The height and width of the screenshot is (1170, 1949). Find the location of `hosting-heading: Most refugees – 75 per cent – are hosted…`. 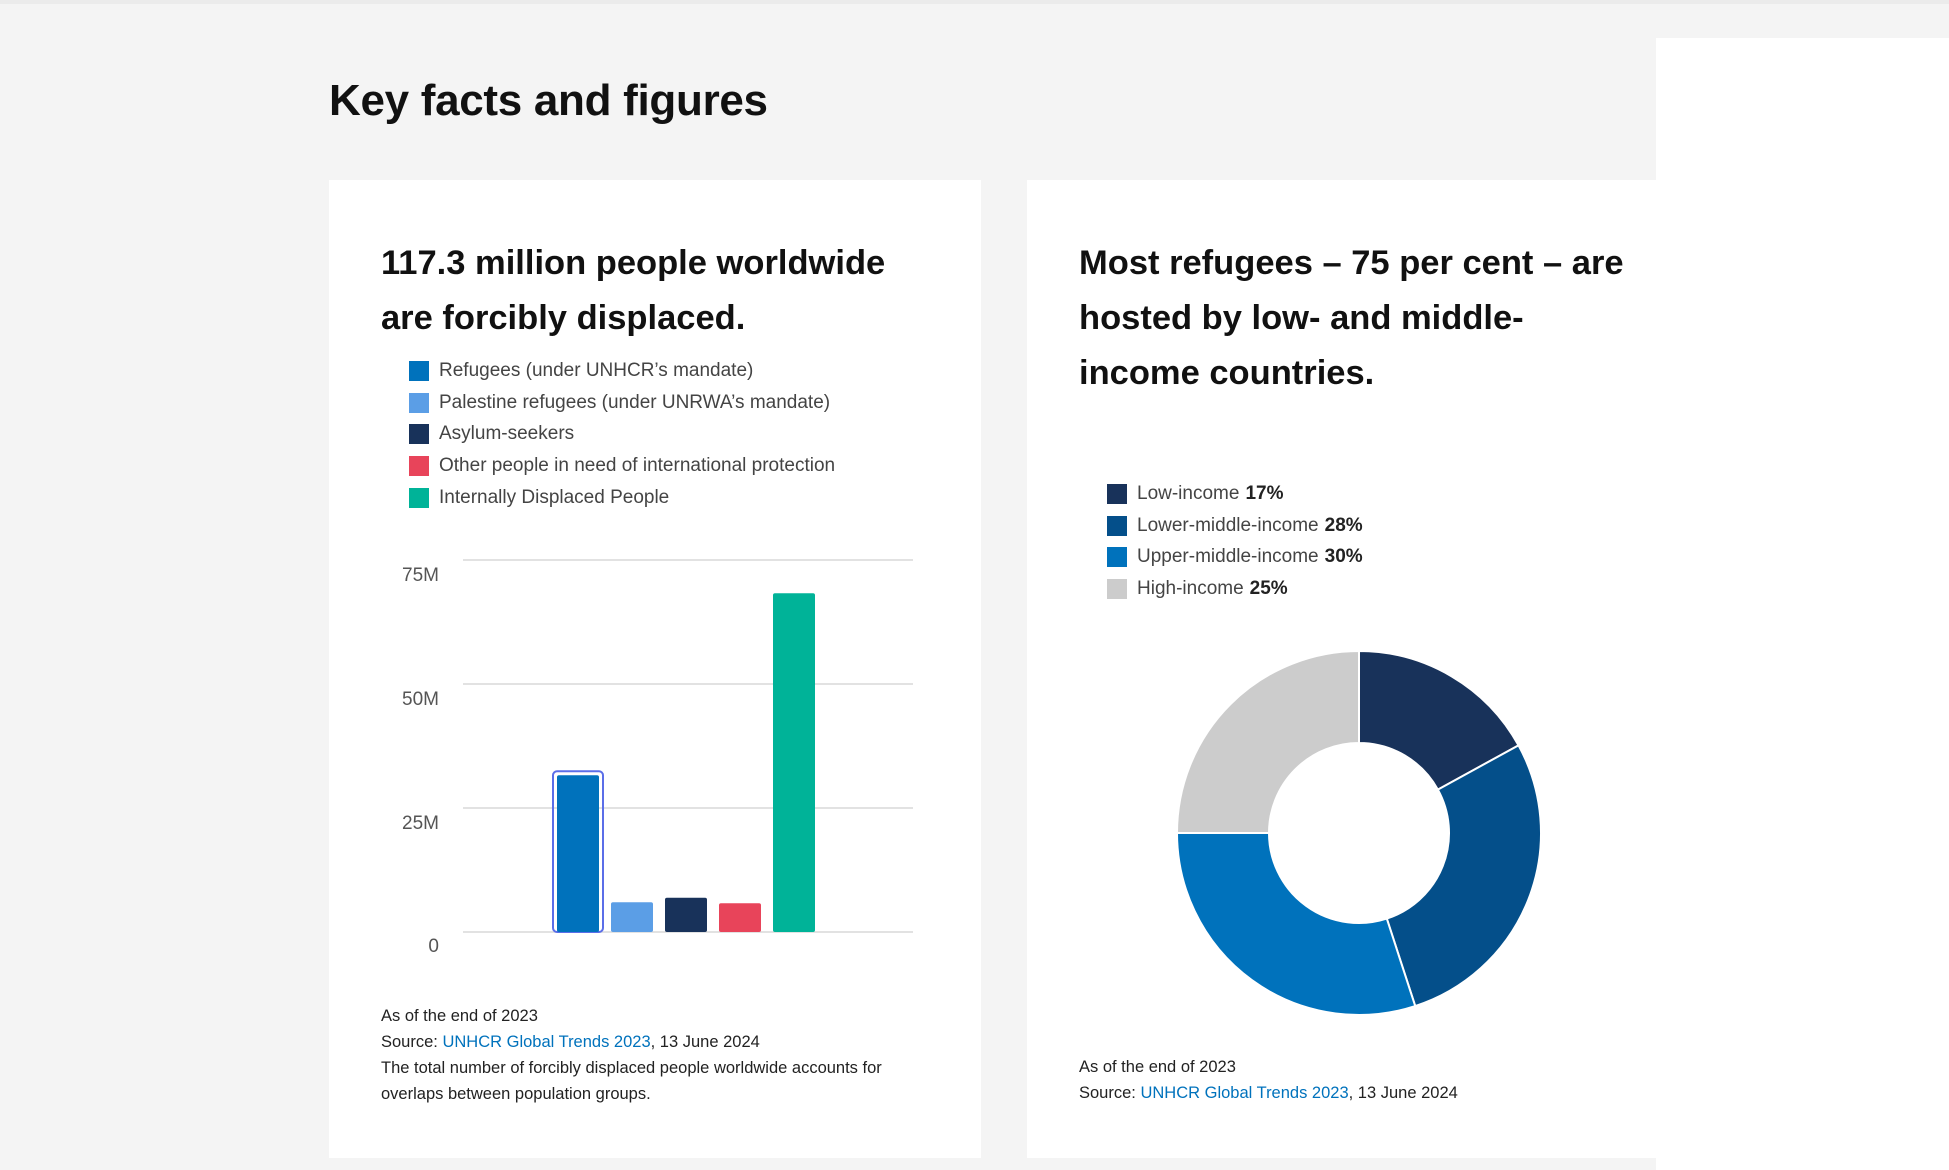

hosting-heading: Most refugees – 75 per cent – are hosted… is located at coordinates (1351, 318).